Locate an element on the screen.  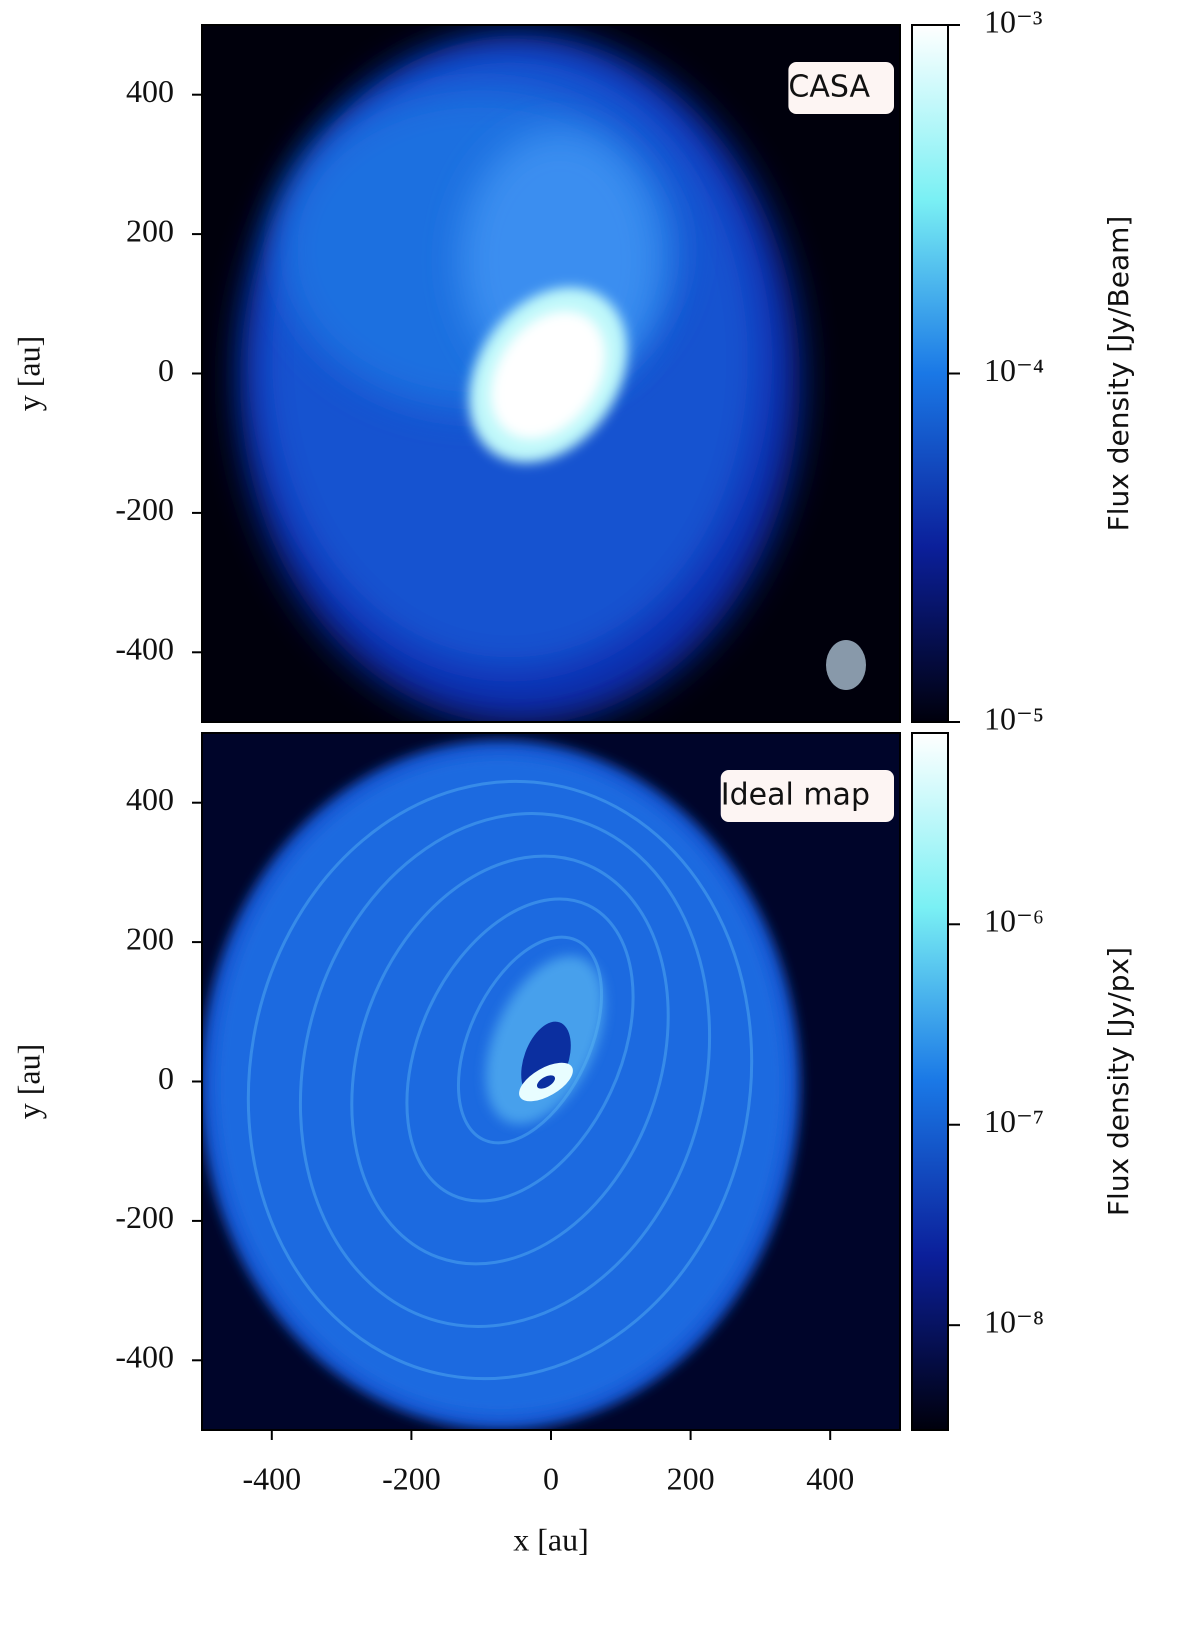
annotation: Ideal map is located at coordinates (807, 796).